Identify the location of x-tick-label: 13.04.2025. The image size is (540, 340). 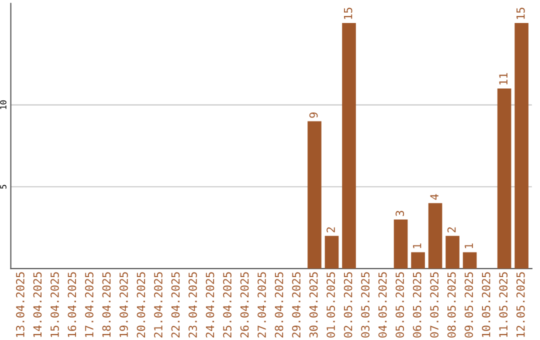
(20, 304).